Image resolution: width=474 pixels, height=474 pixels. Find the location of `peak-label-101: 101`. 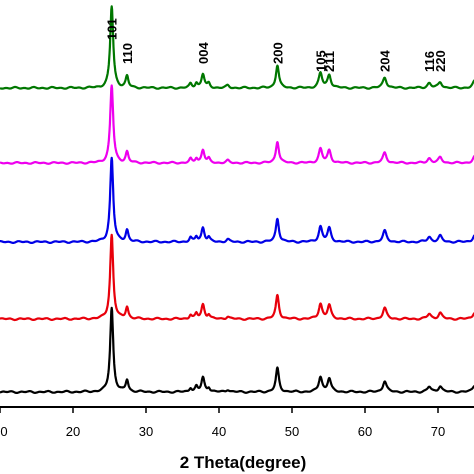

peak-label-101: 101 is located at coordinates (112, 29).